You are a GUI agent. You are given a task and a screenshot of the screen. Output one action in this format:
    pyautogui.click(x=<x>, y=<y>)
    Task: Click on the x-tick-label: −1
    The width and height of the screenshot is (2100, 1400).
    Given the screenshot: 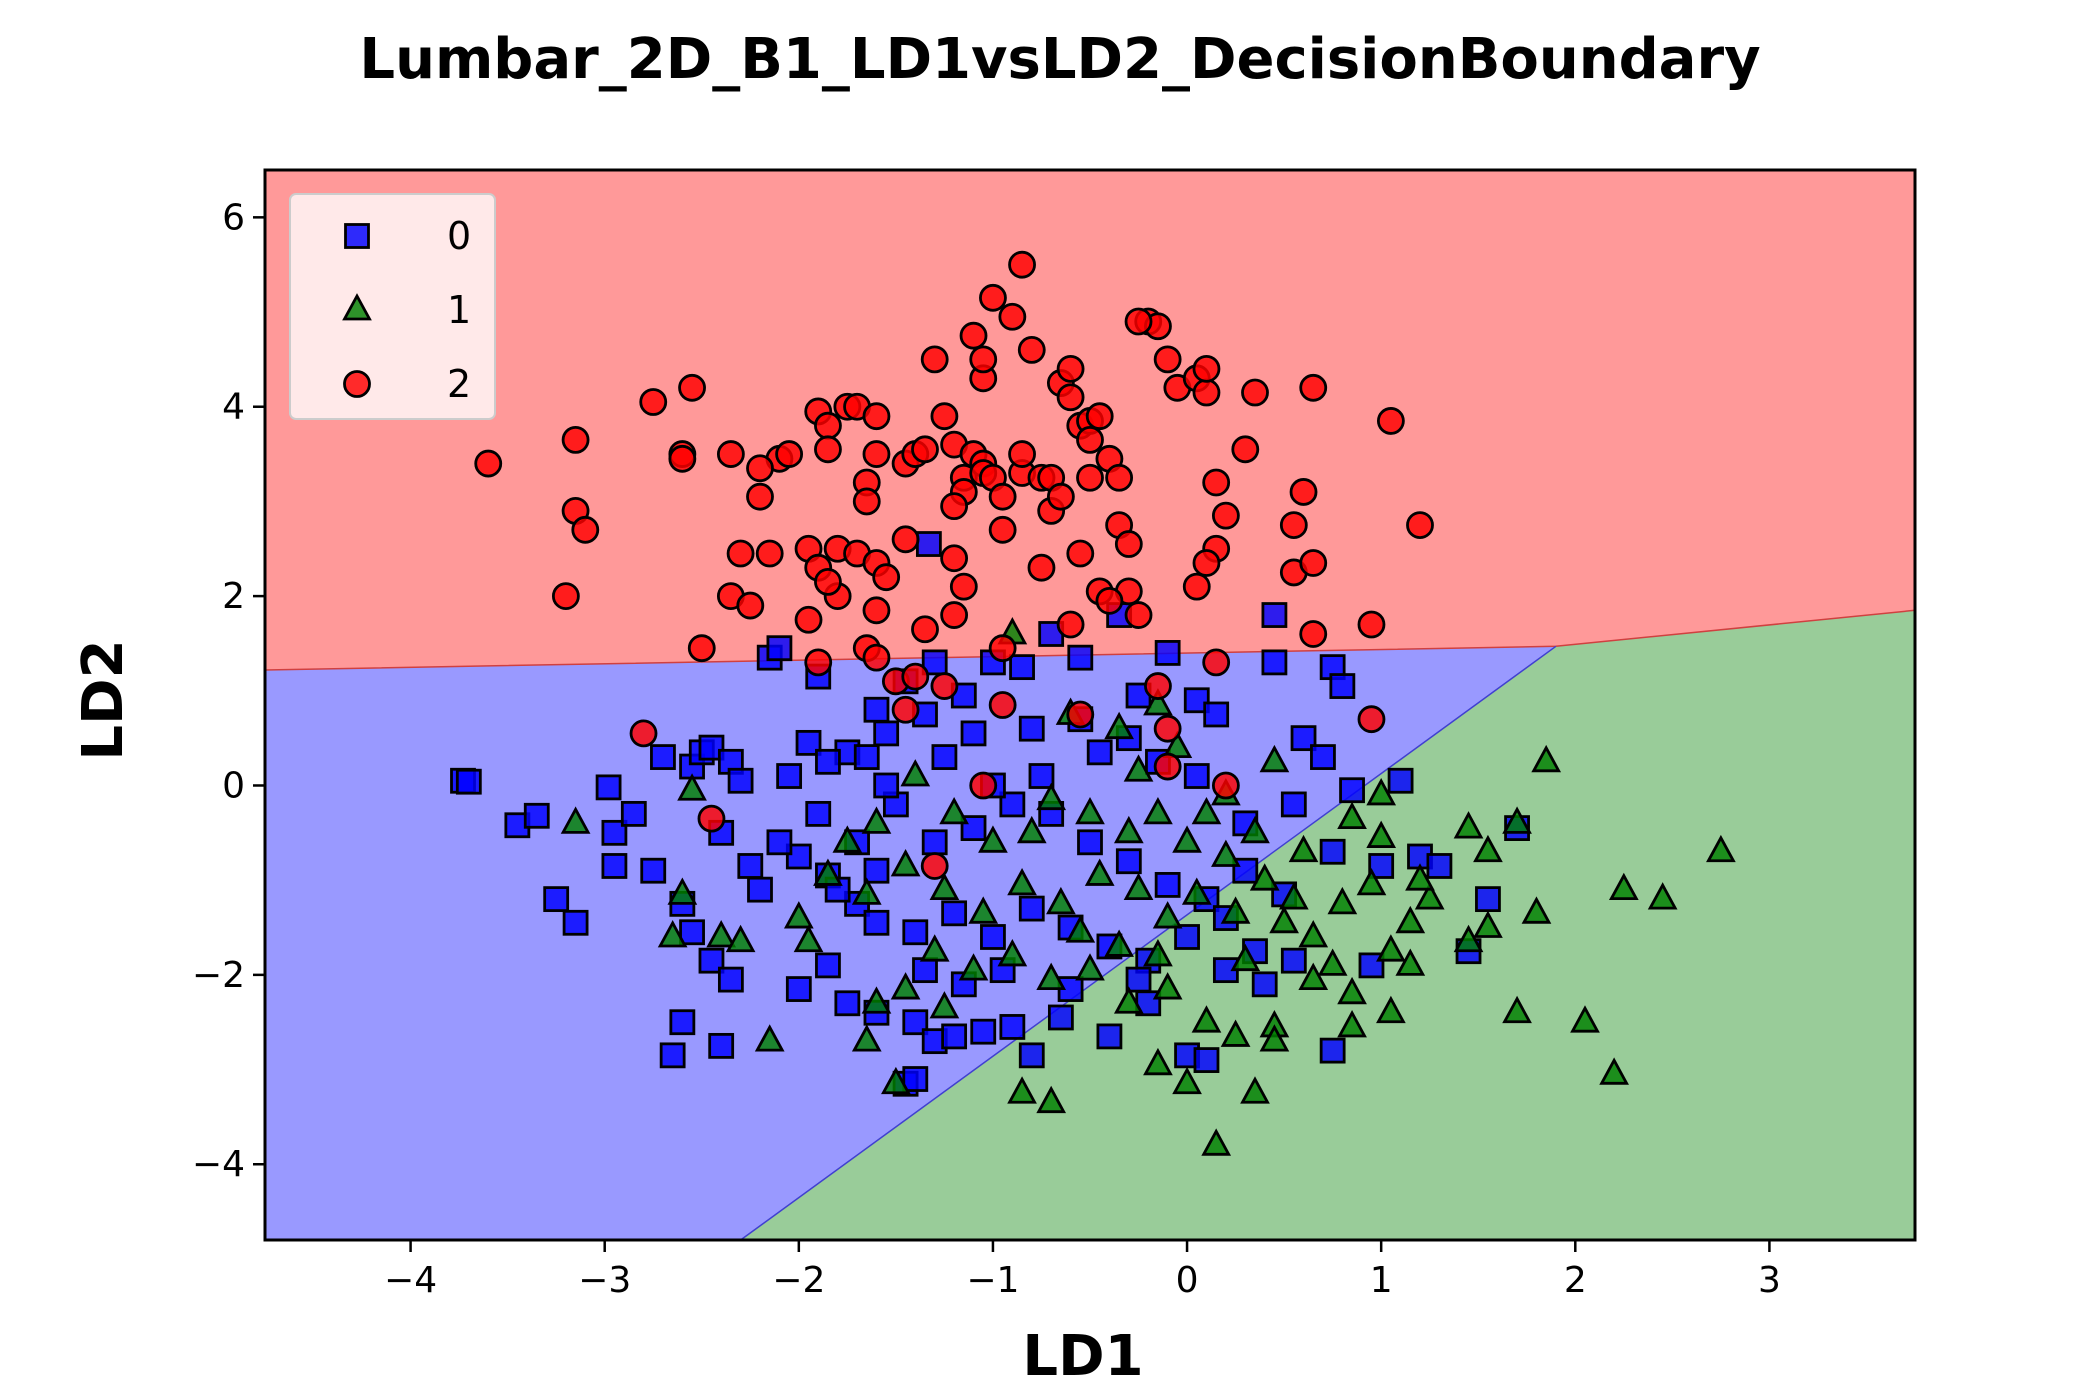 What is the action you would take?
    pyautogui.click(x=992, y=1280)
    